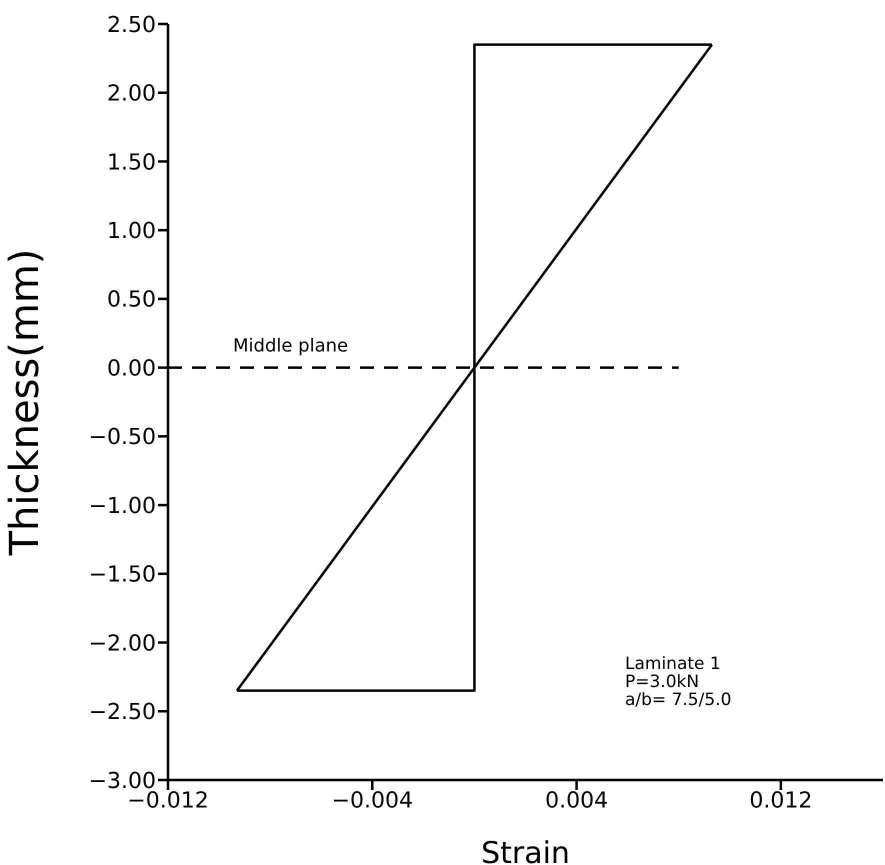 The width and height of the screenshot is (885, 865). Describe the element at coordinates (131, 369) in the screenshot. I see `y-tick-label: 0.00` at that location.